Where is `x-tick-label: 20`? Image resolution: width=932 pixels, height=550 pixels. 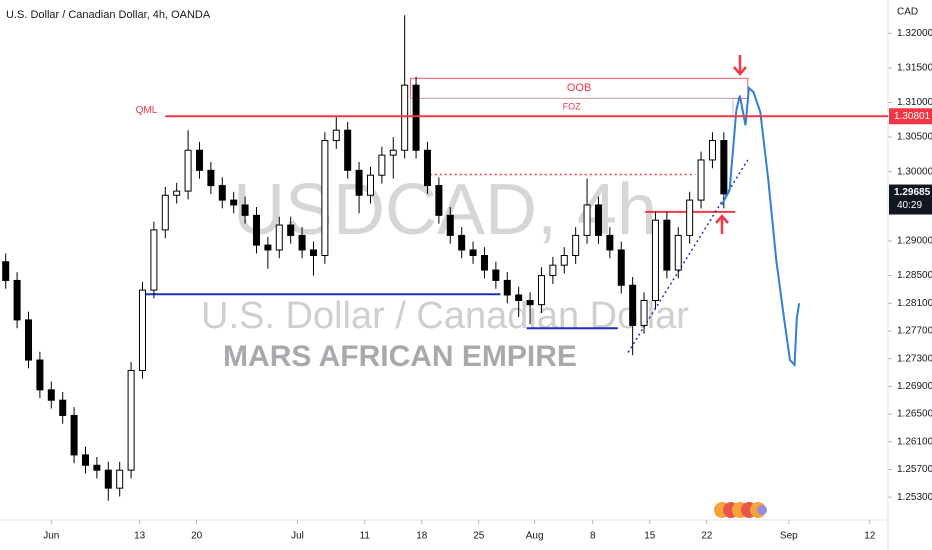
x-tick-label: 20 is located at coordinates (197, 536).